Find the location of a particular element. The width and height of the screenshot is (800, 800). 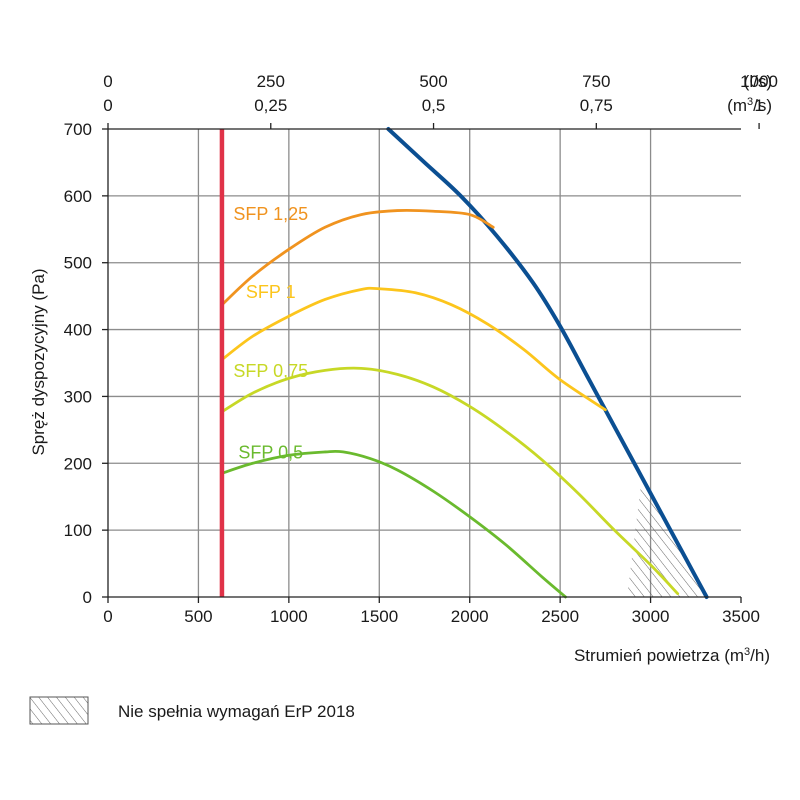

top-m3s-tick-label: 0,25 is located at coordinates (270, 105).